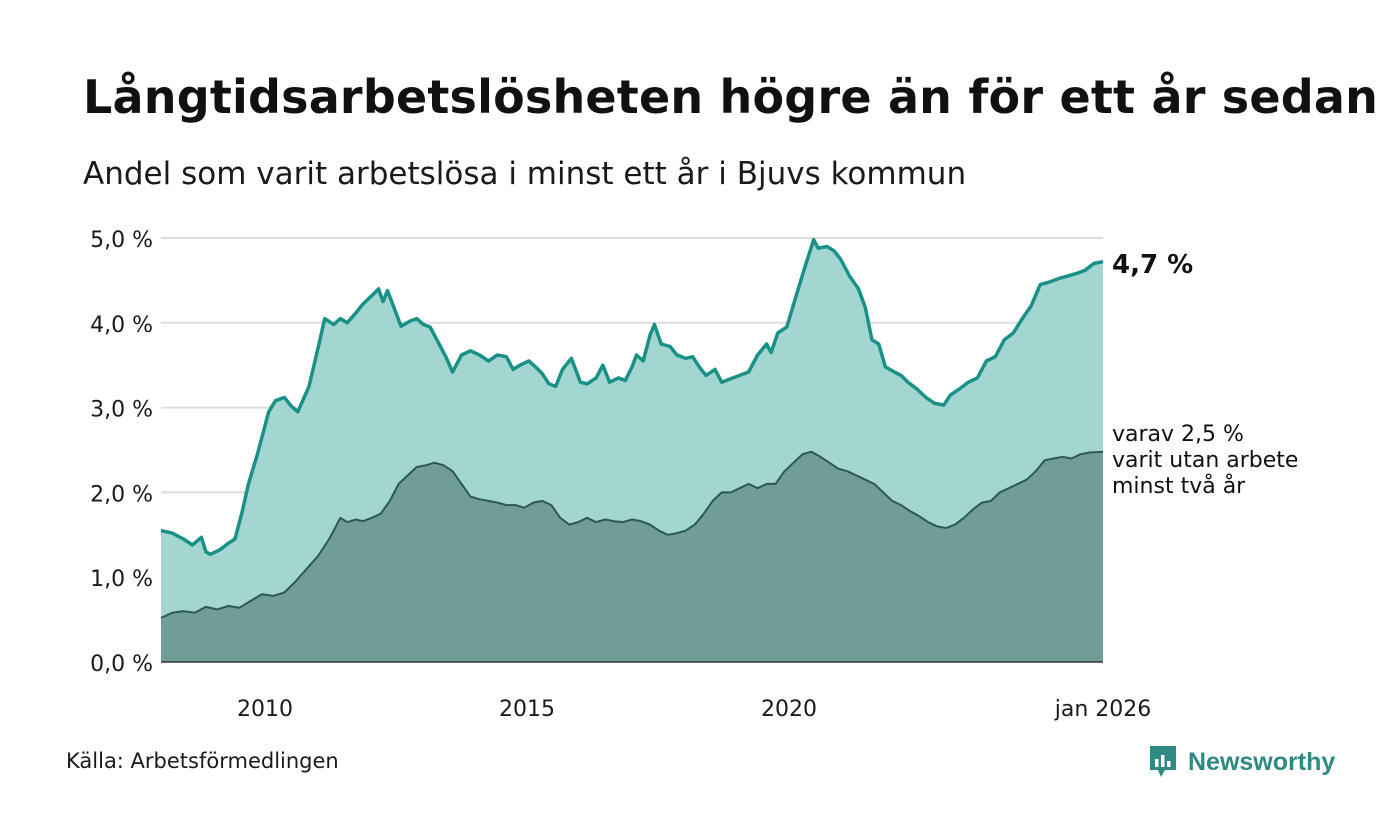 The height and width of the screenshot is (840, 1400). Describe the element at coordinates (121, 664) in the screenshot. I see `y-tick-label: 0,0 %` at that location.